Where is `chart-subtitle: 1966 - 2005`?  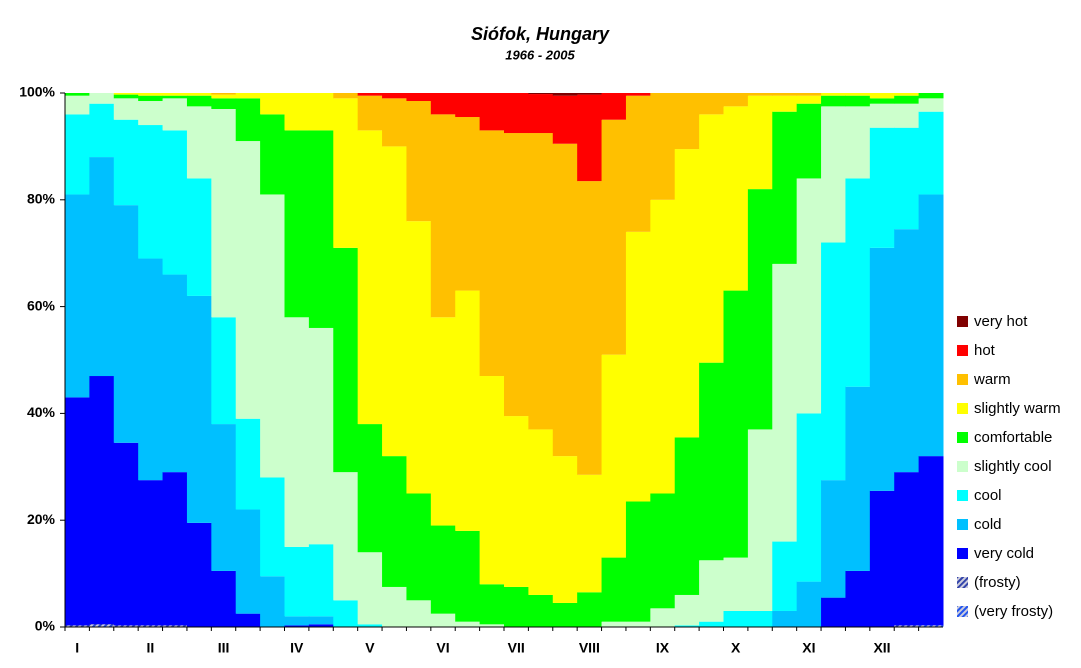 chart-subtitle: 1966 - 2005 is located at coordinates (540, 54).